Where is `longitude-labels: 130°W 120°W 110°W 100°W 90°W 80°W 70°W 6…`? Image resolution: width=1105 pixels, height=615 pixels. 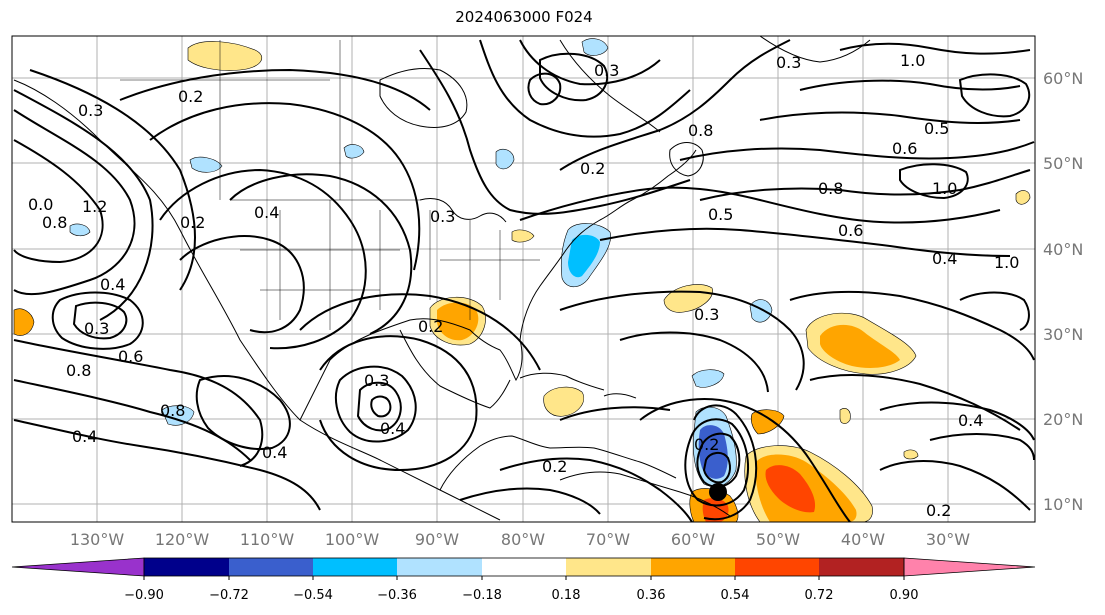
longitude-labels: 130°W 120°W 110°W 100°W 90°W 80°W 70°W 6… is located at coordinates (520, 539).